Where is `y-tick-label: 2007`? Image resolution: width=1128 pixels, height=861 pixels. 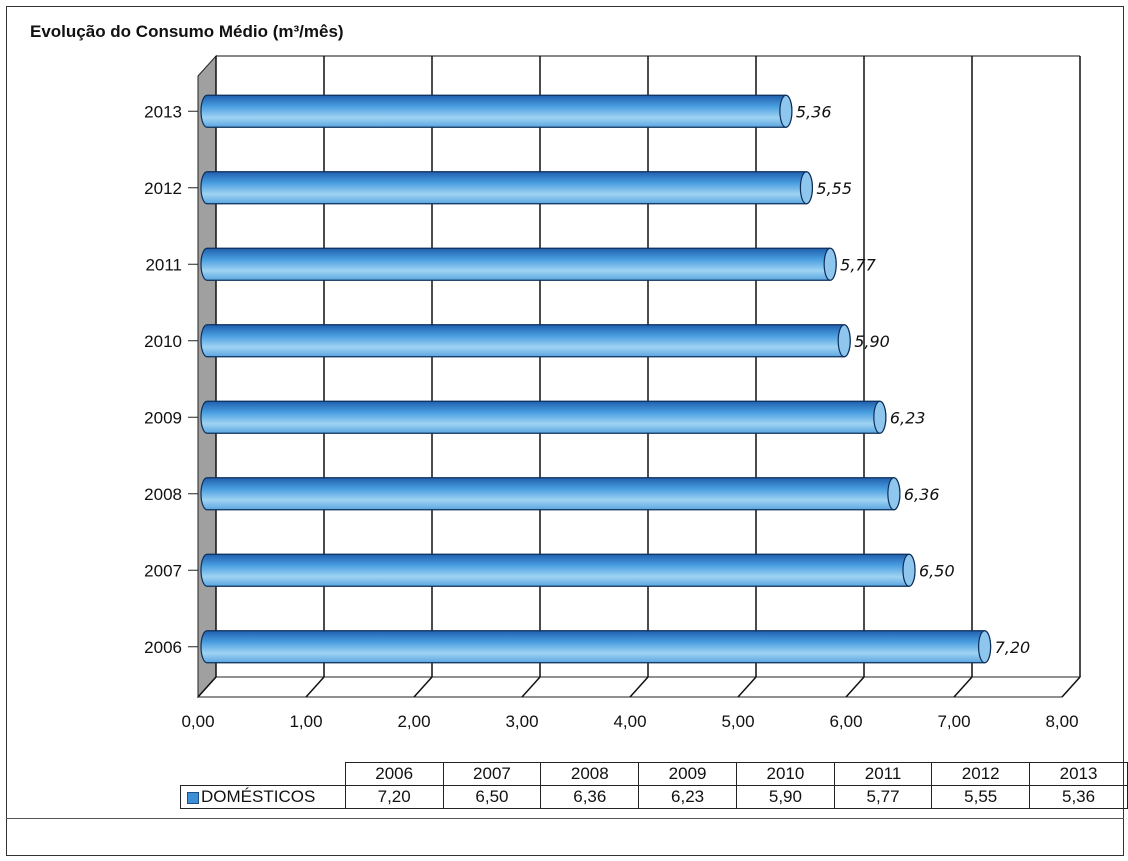
y-tick-label: 2007 is located at coordinates (163, 570).